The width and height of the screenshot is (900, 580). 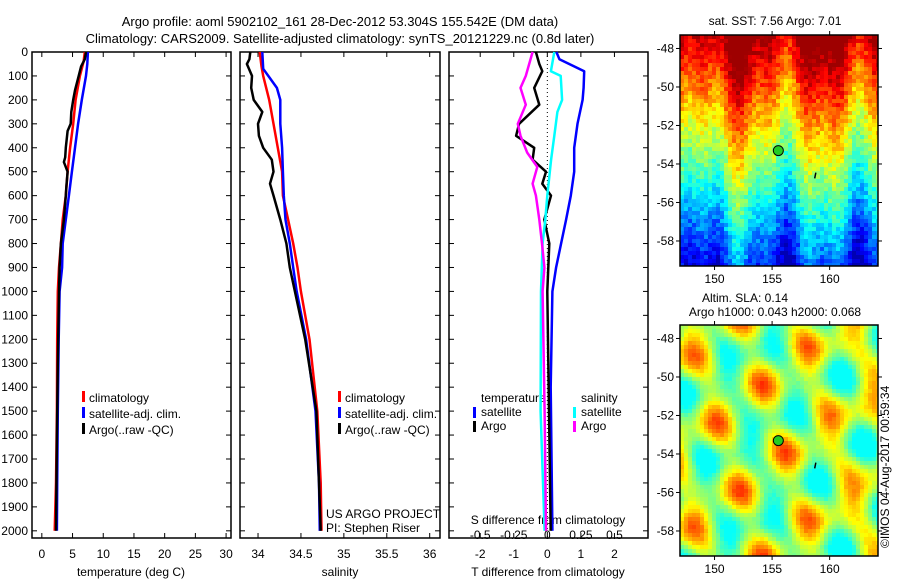 What do you see at coordinates (574, 426) in the screenshot?
I see `legend-swatch-s-argo` at bounding box center [574, 426].